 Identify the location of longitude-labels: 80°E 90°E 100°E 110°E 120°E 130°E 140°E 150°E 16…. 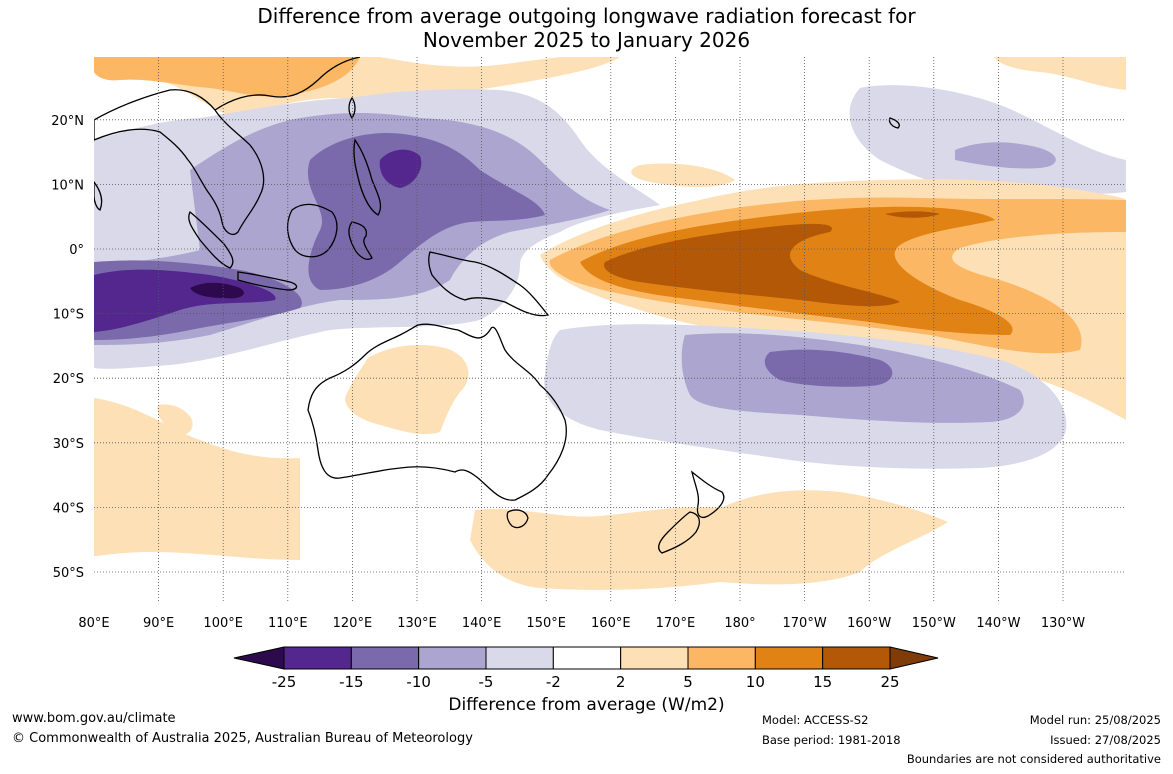
(581, 623).